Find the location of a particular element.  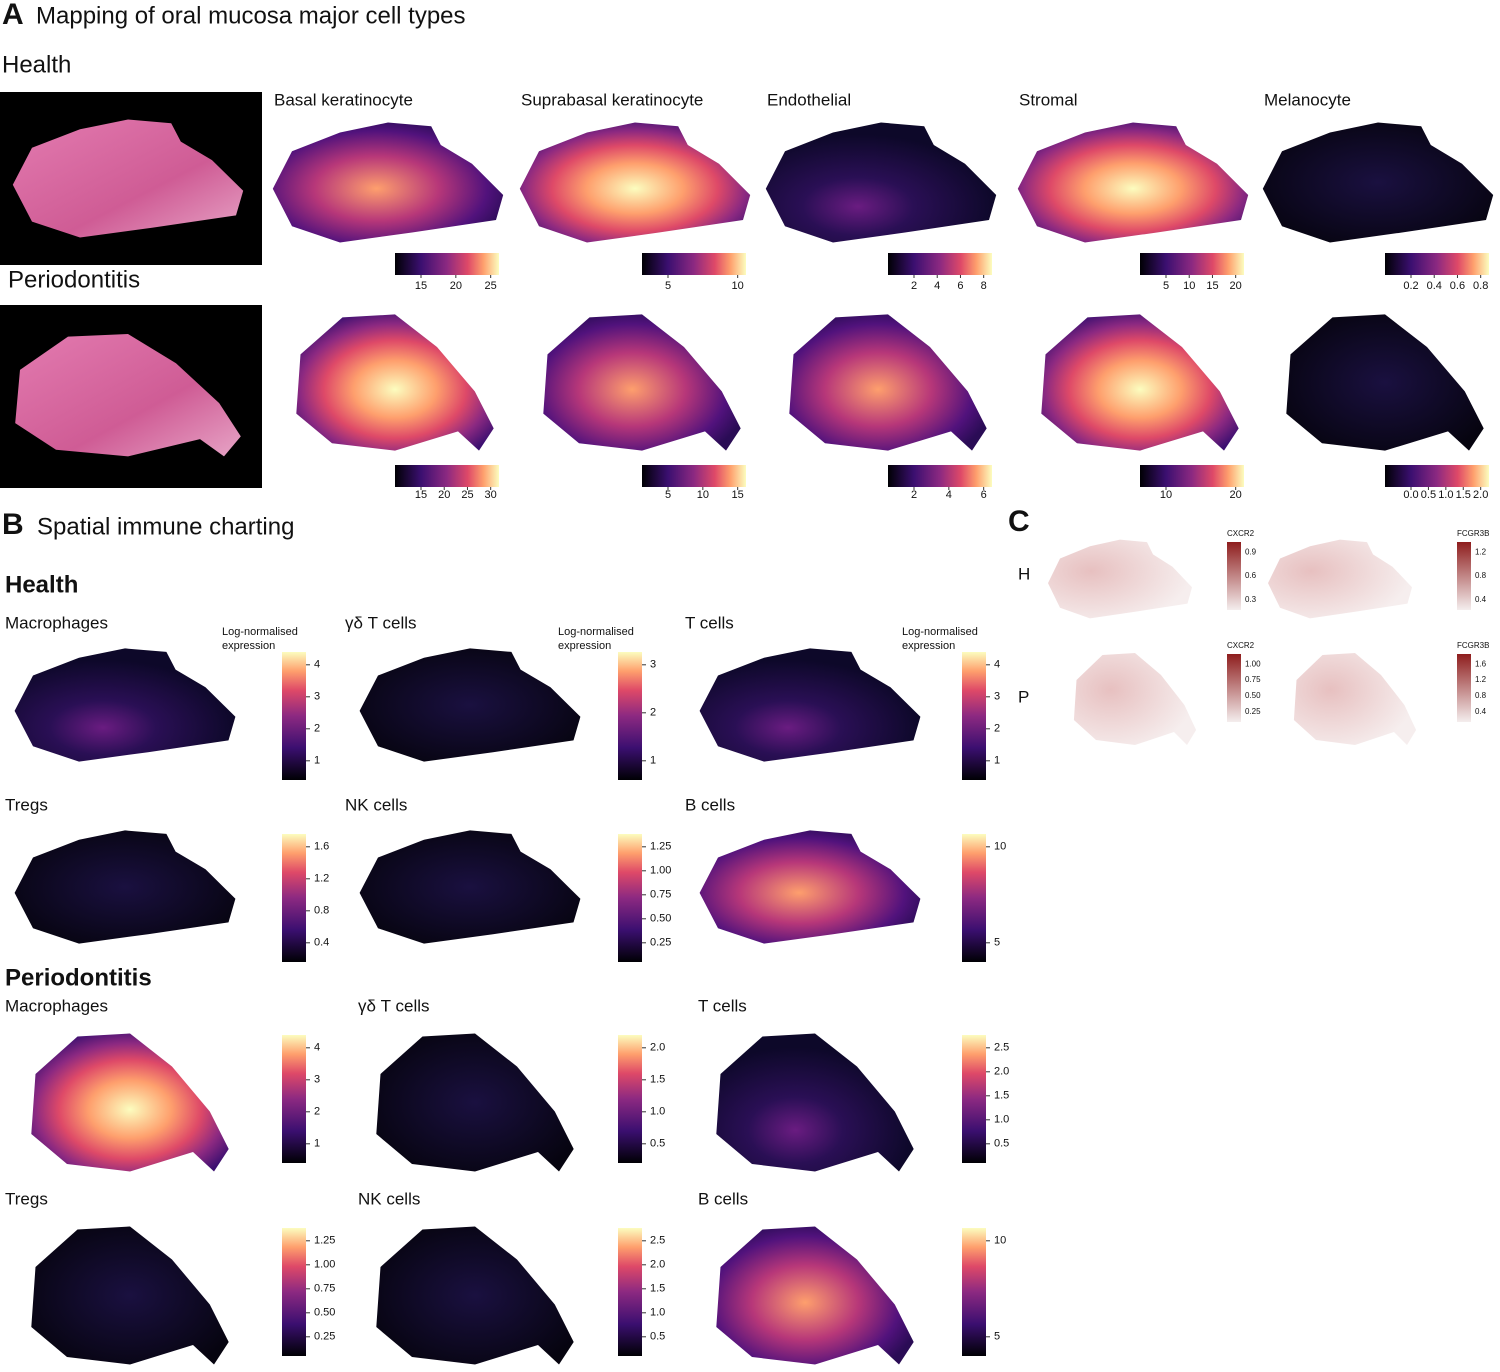

map-label: γδ T cells is located at coordinates (381, 622).